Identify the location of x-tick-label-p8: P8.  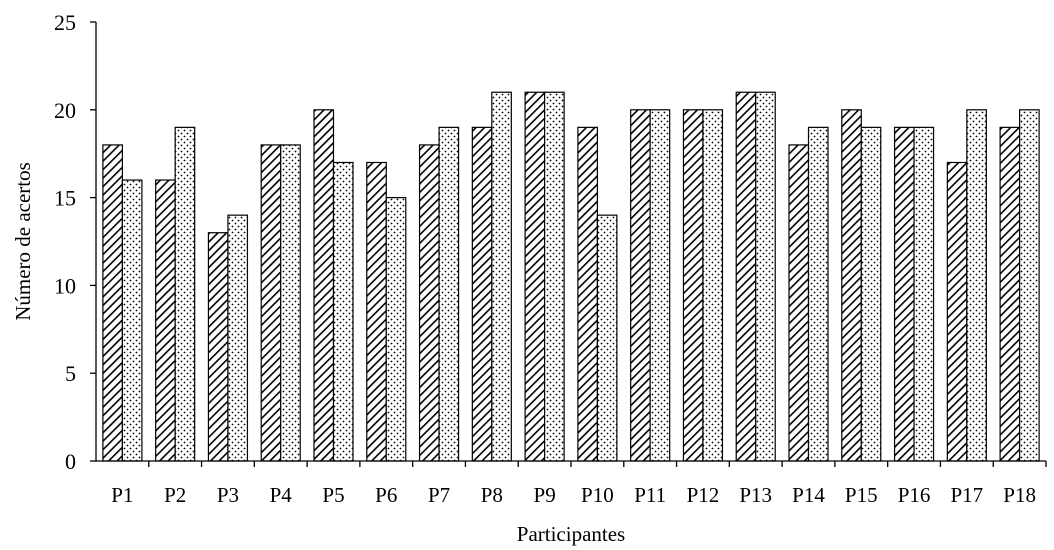
(492, 495).